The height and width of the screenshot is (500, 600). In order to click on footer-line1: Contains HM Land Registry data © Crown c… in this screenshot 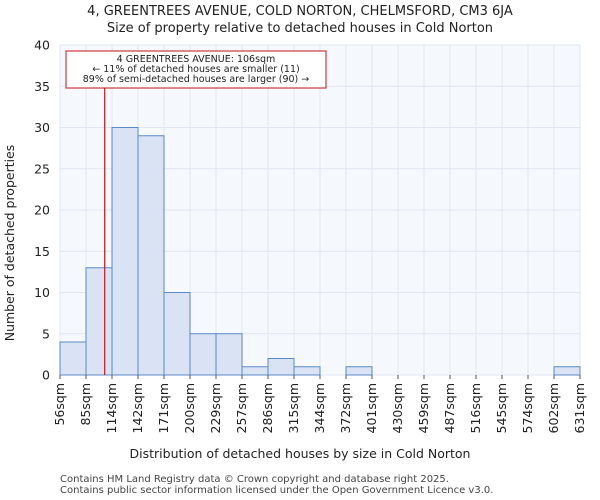, I will do `click(254, 479)`.